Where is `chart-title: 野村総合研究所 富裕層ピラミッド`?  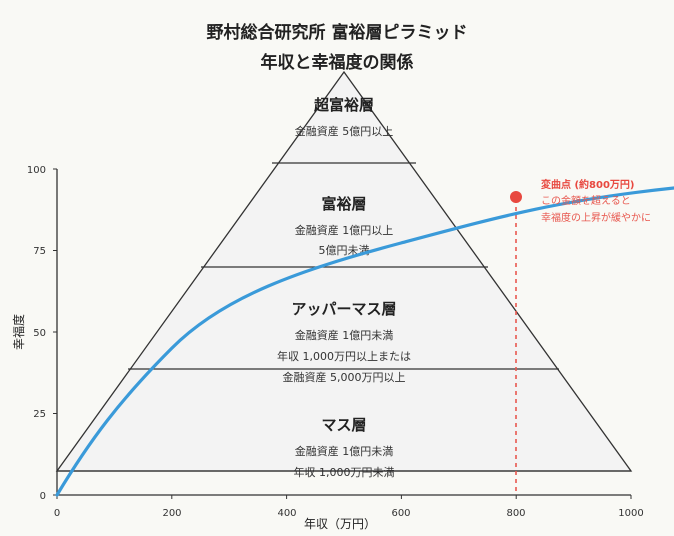
chart-title: 野村総合研究所 富裕層ピラミッド is located at coordinates (337, 33).